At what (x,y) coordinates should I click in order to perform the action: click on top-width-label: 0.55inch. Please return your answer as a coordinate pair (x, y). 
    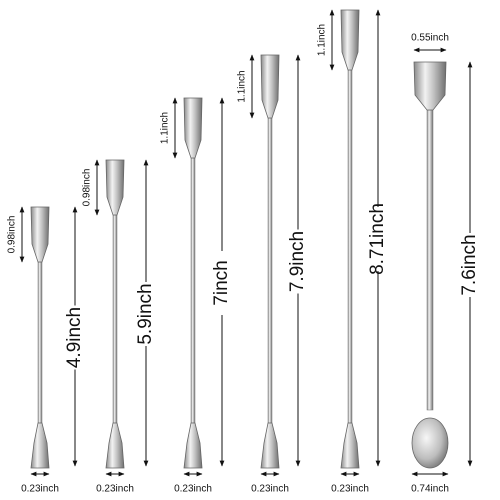
    Looking at the image, I should click on (430, 38).